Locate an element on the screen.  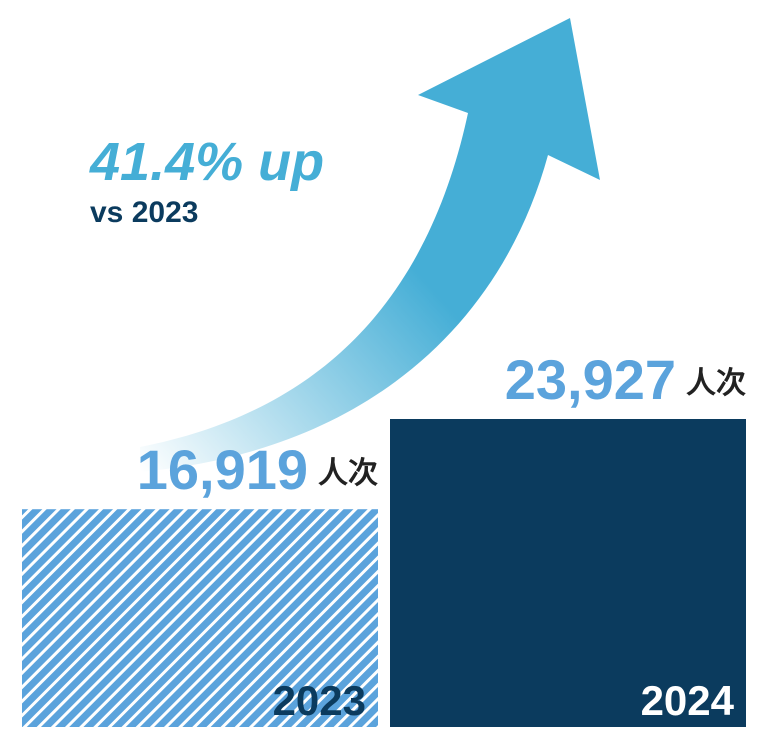
value-label: 23,927 is located at coordinates (590, 379).